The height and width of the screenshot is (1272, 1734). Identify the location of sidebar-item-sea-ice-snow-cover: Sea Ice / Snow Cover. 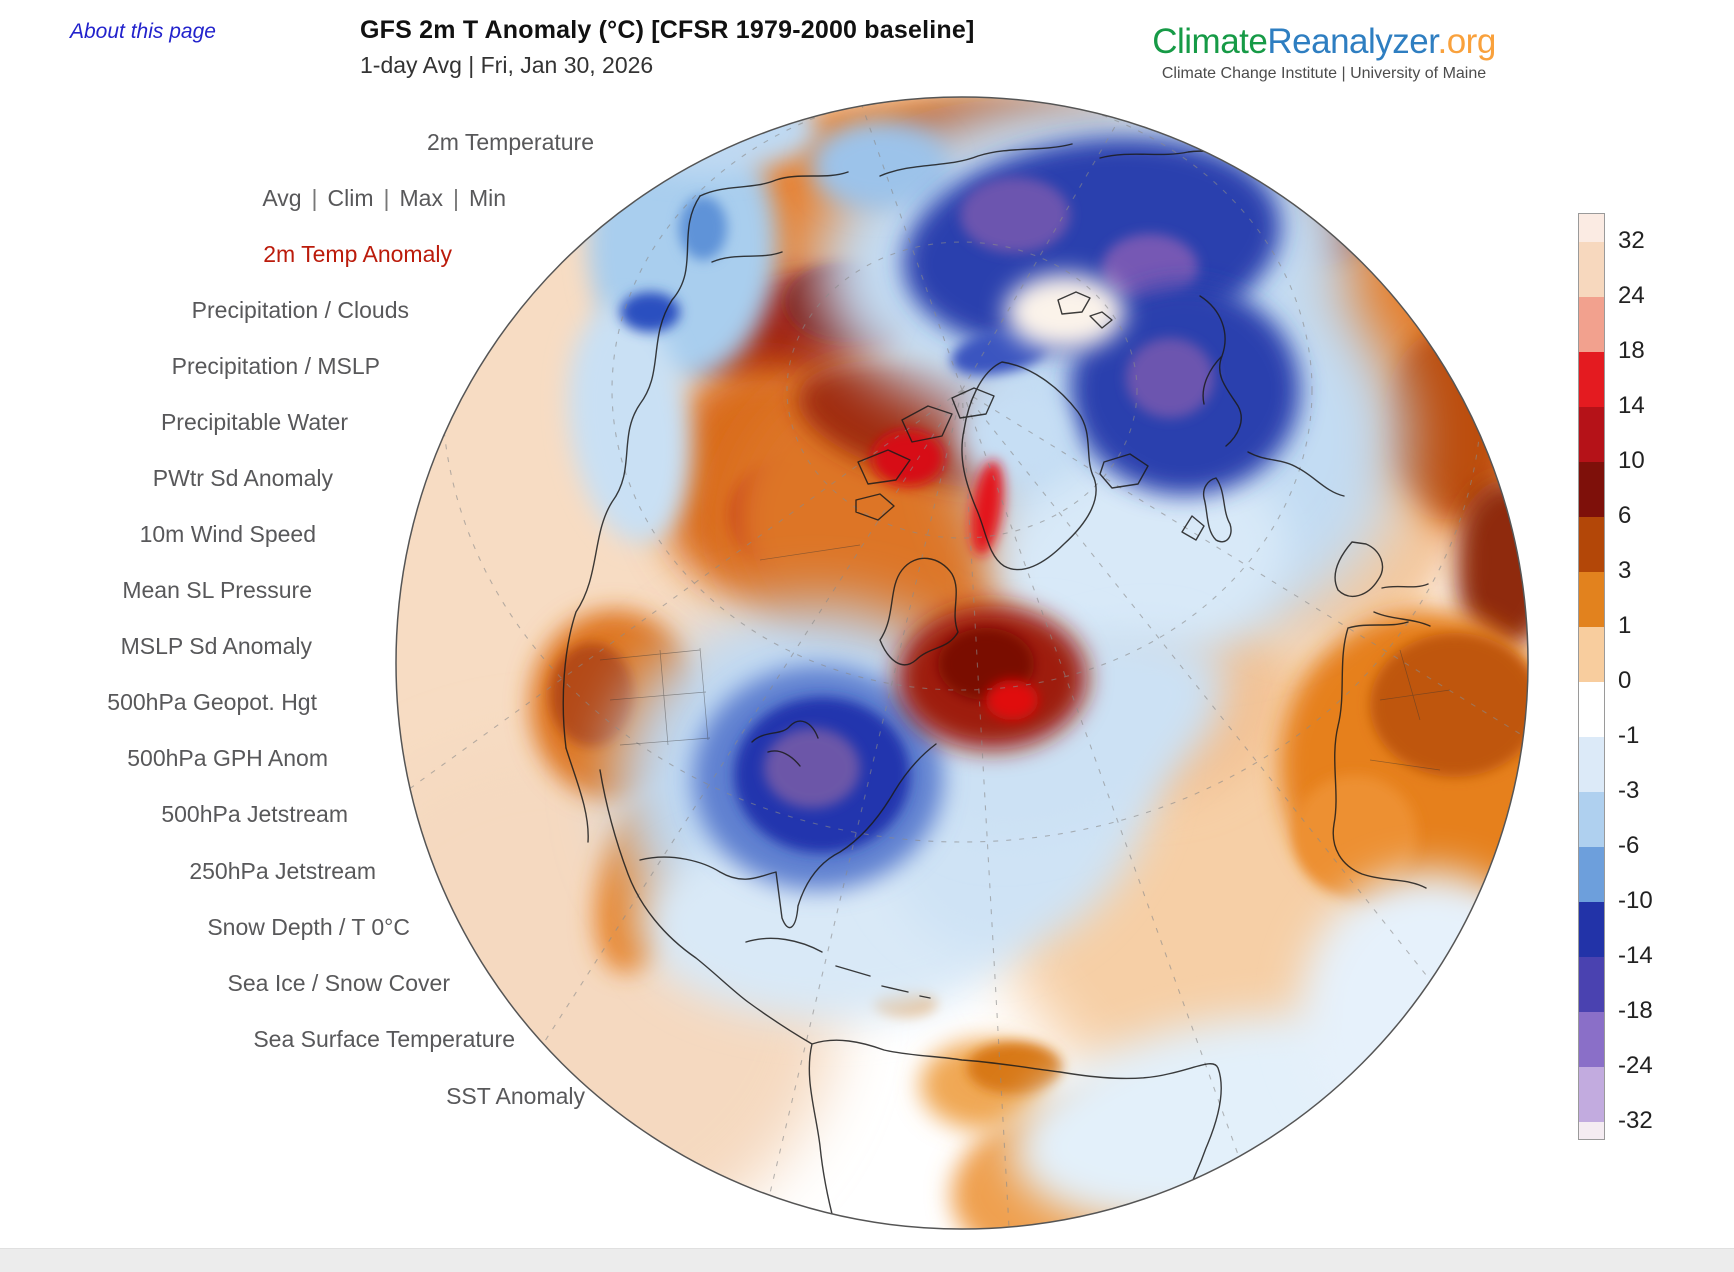
(338, 983).